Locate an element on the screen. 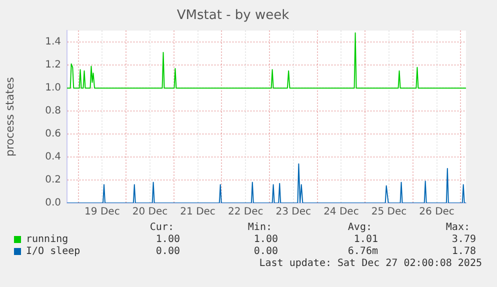 The width and height of the screenshot is (497, 287). x-tick-label: 22 Dec is located at coordinates (246, 212).